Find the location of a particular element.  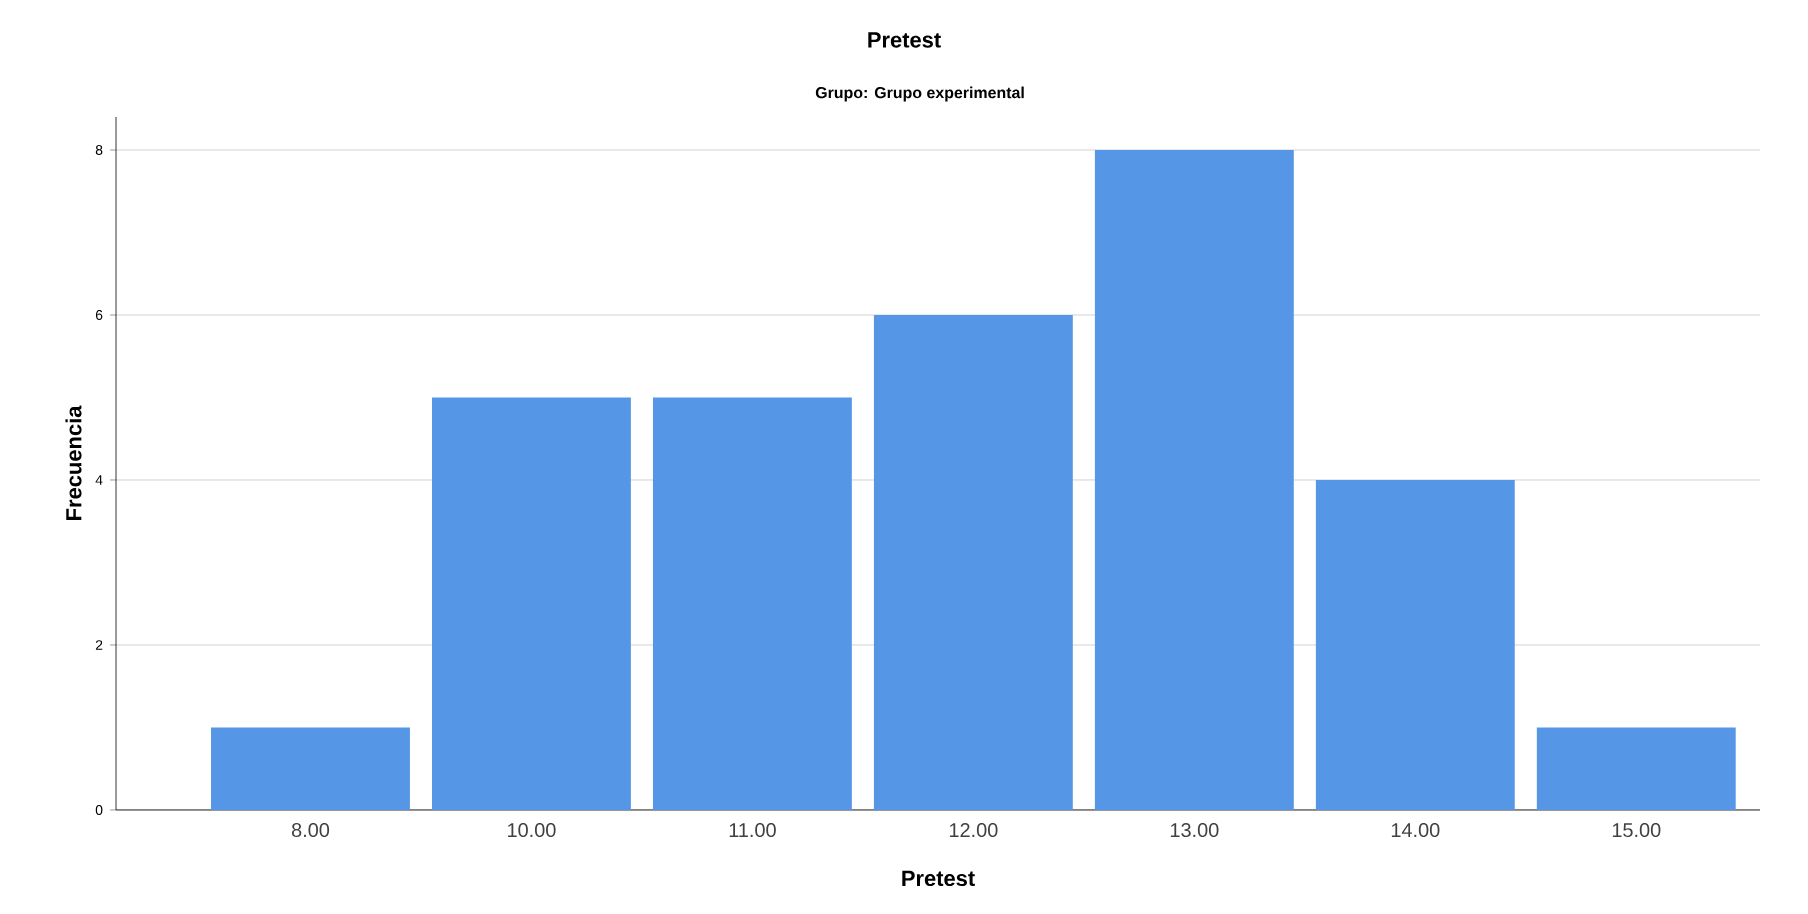

x-tick-label: 14.00 is located at coordinates (1415, 830).